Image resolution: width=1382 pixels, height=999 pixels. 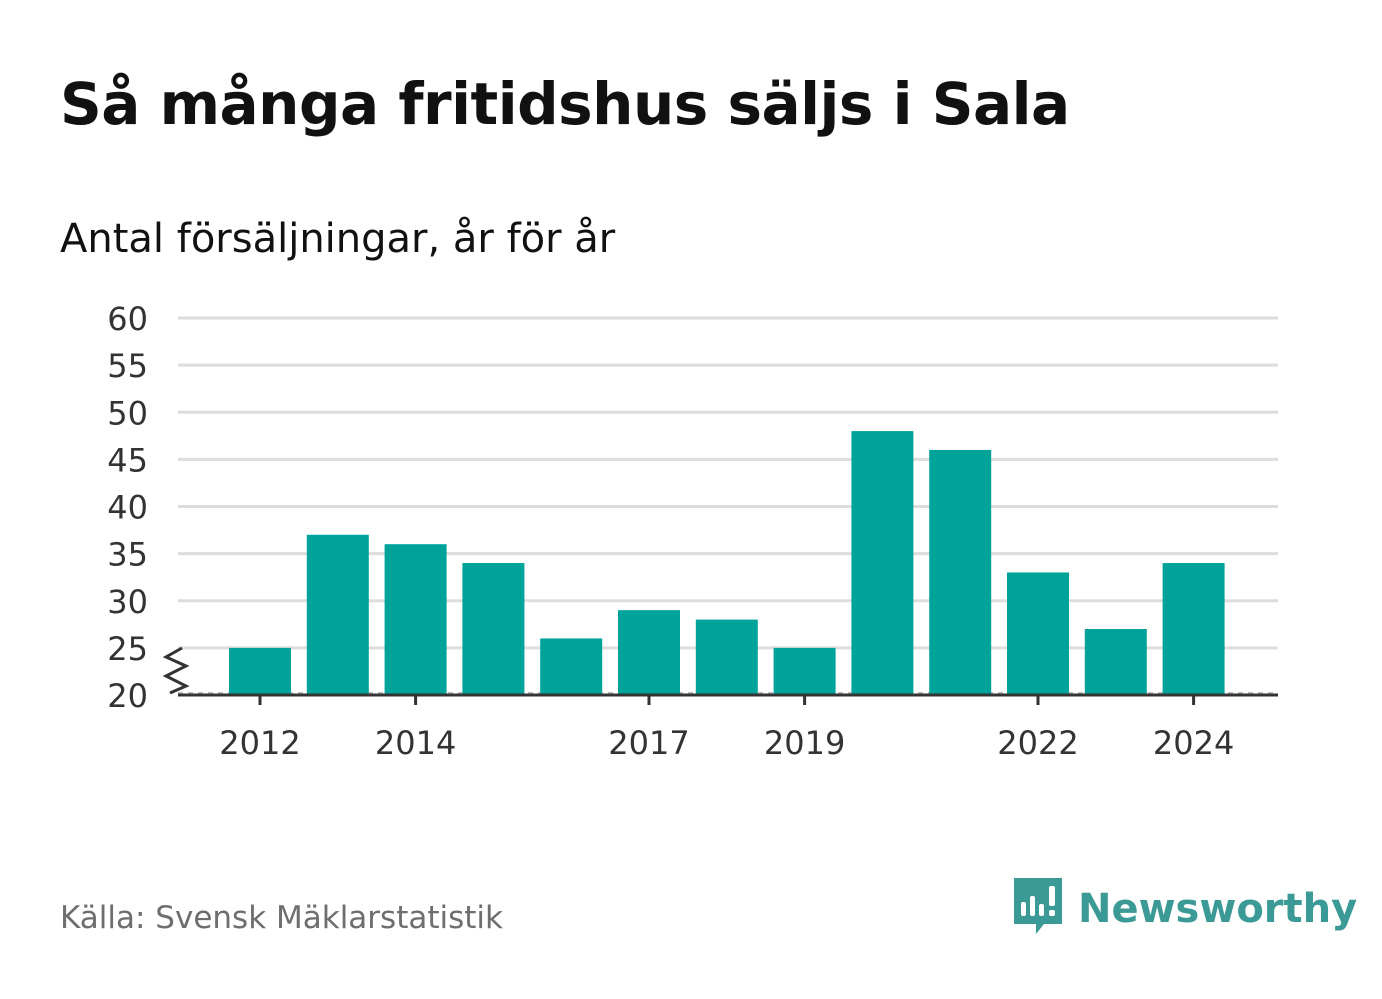 What do you see at coordinates (127, 649) in the screenshot?
I see `y-tick-label: 25` at bounding box center [127, 649].